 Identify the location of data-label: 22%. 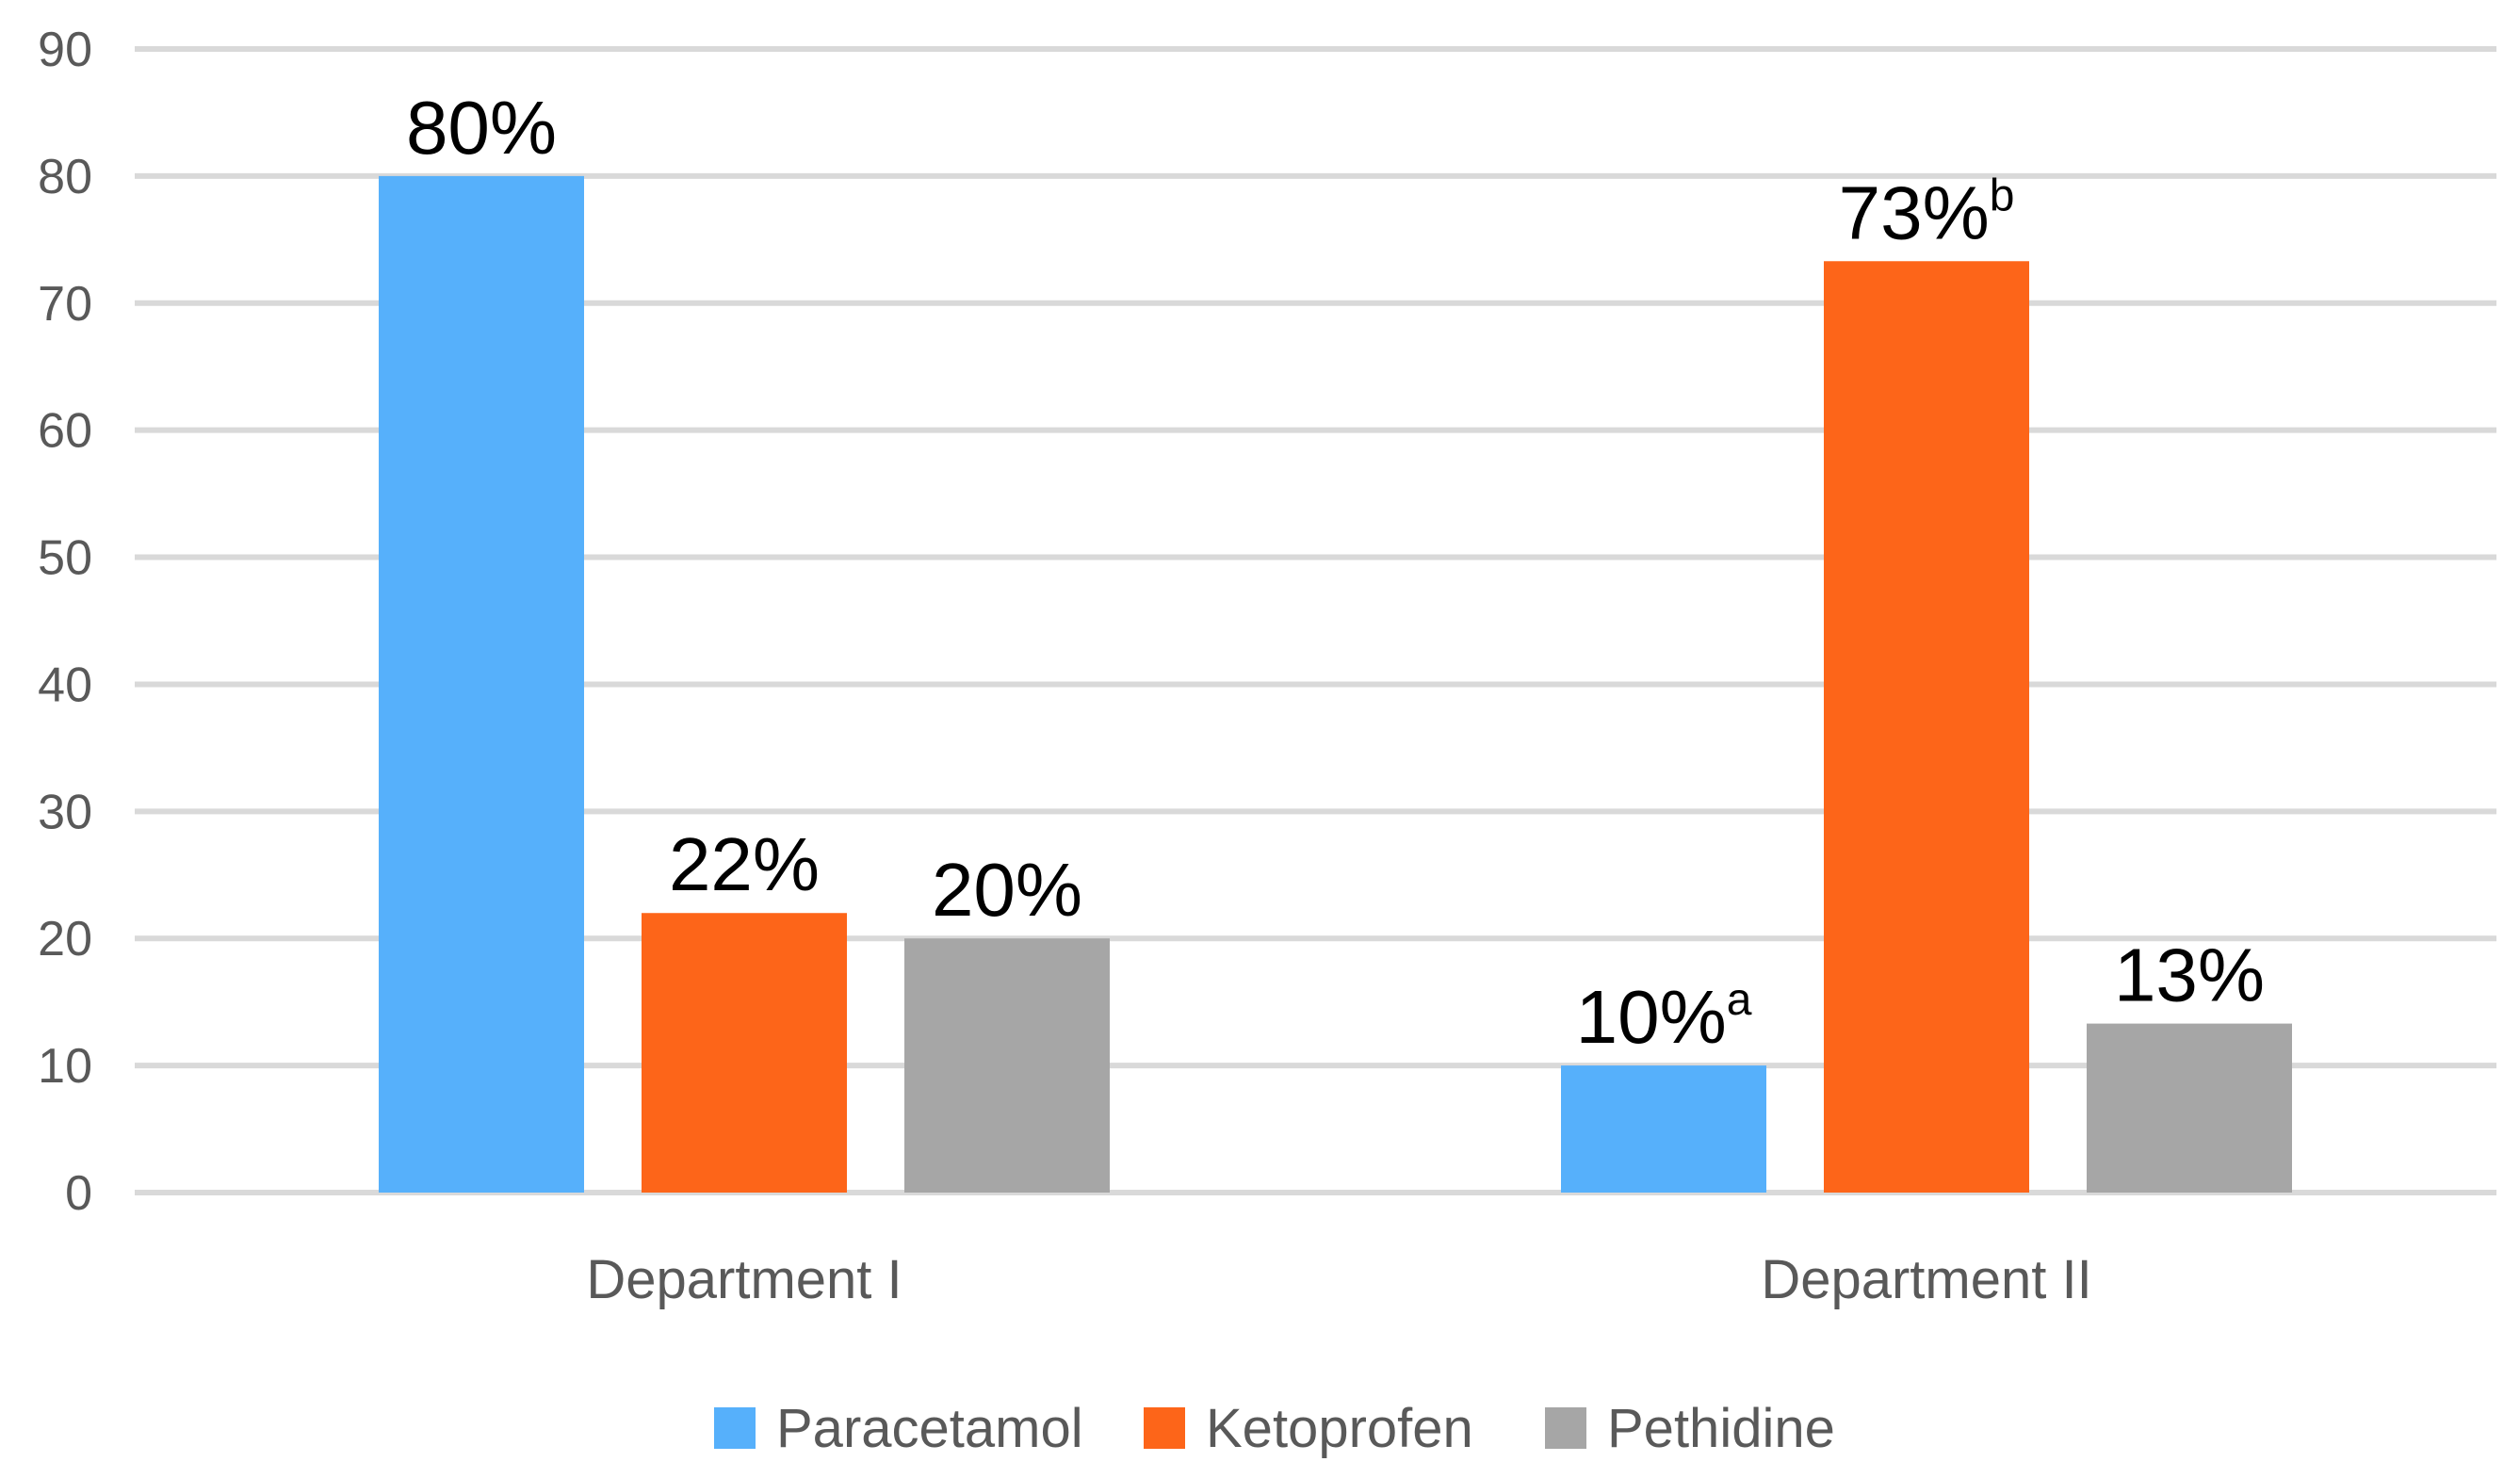
(744, 864).